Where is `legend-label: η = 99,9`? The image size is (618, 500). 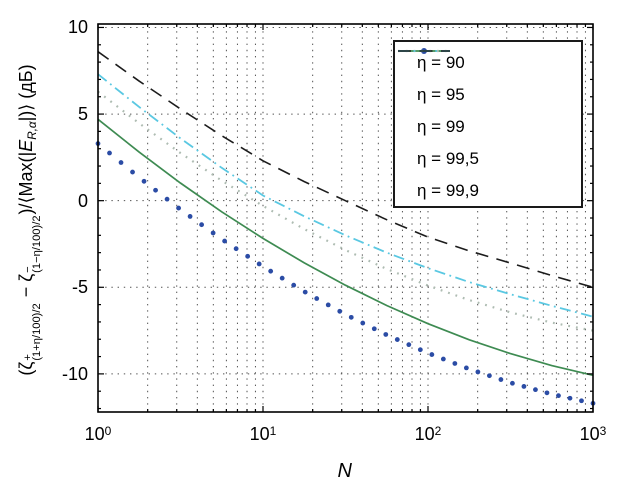 legend-label: η = 99,9 is located at coordinates (448, 190).